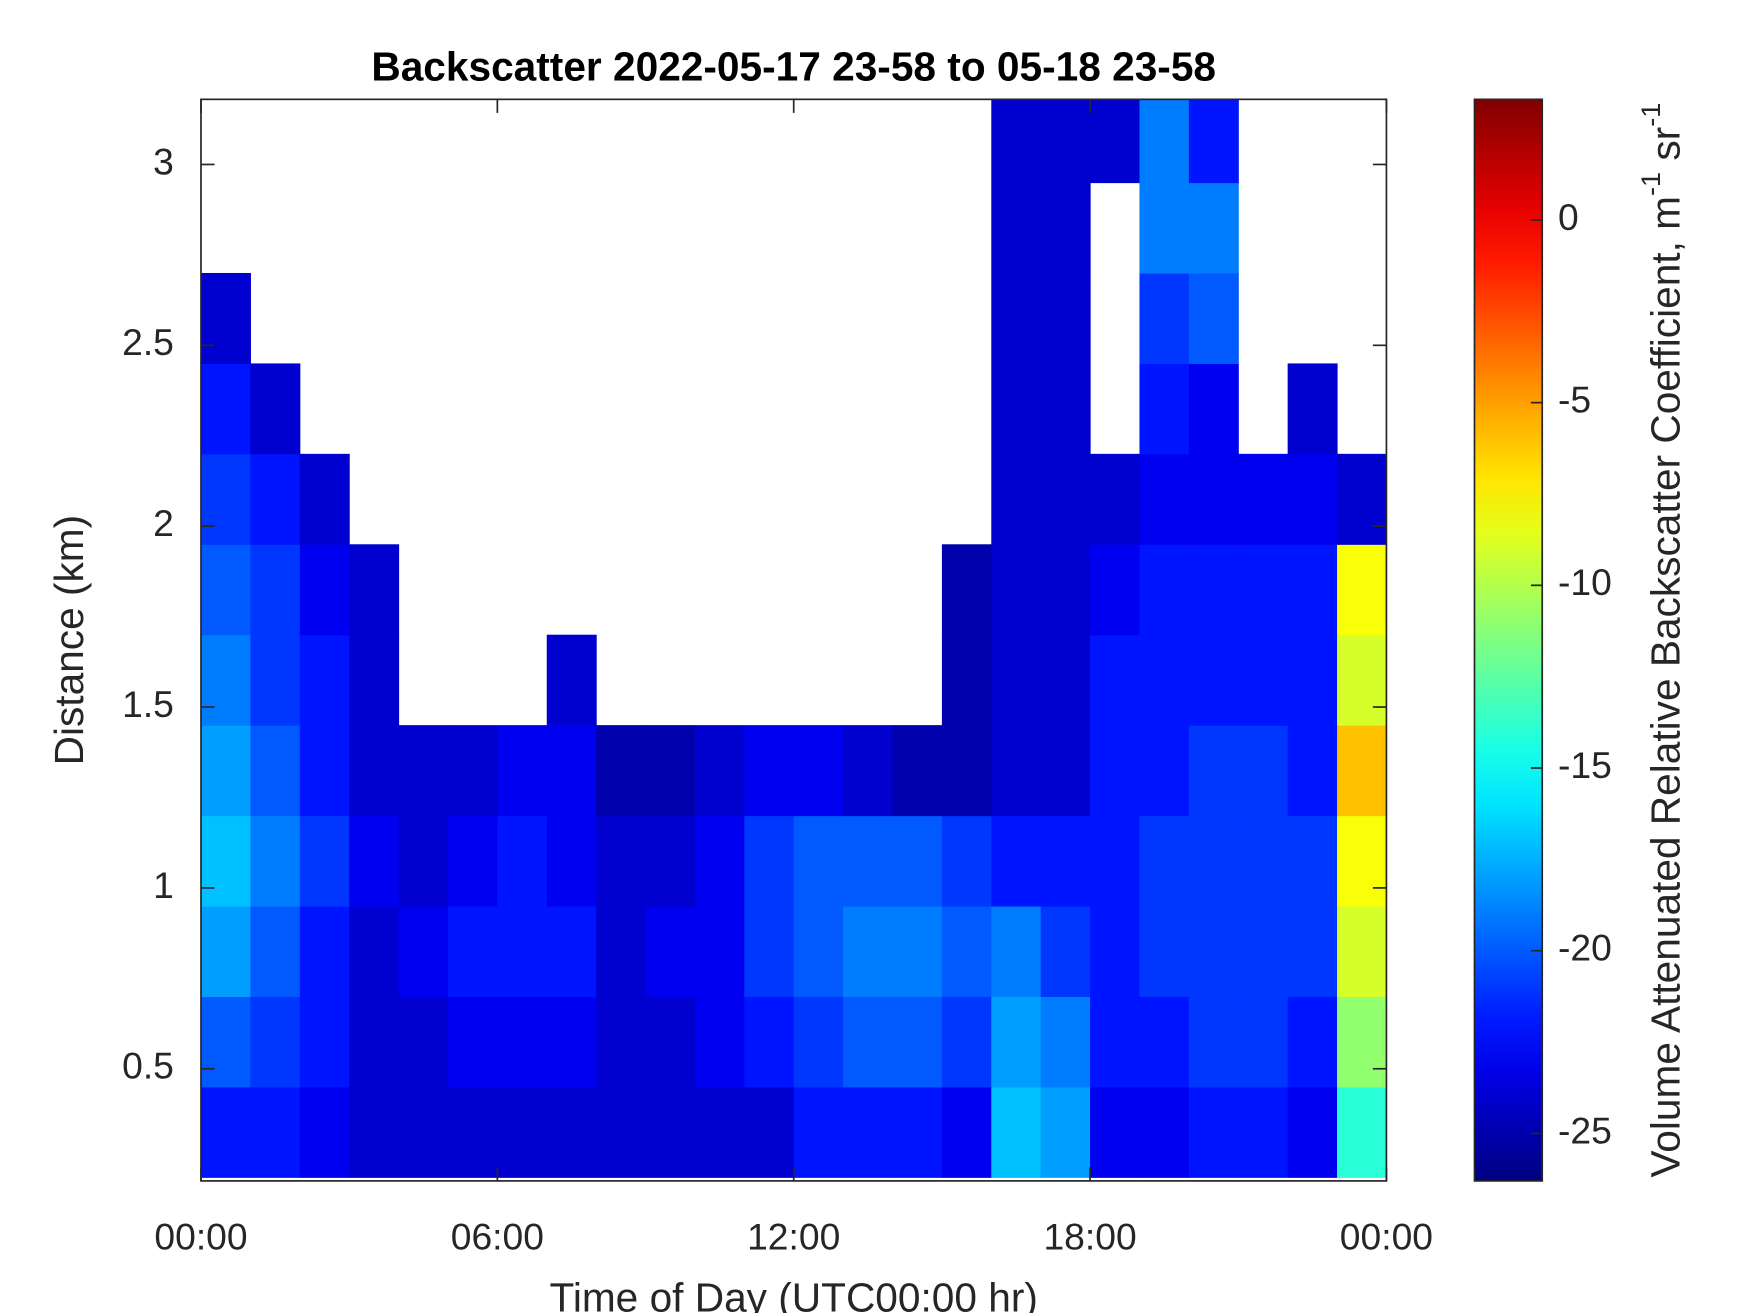  What do you see at coordinates (148, 1066) in the screenshot?
I see `y-tick-label: 0.5` at bounding box center [148, 1066].